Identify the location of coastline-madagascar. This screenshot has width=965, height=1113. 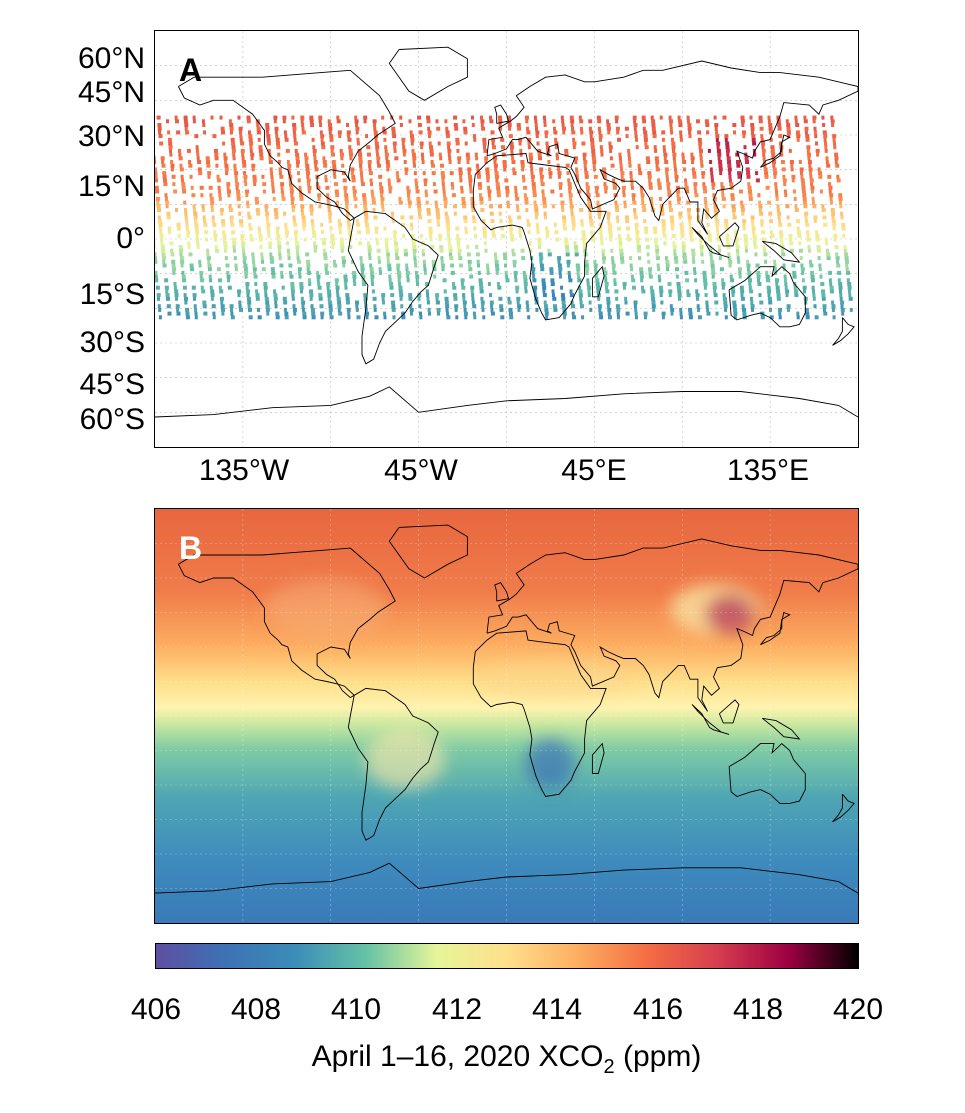
(598, 758).